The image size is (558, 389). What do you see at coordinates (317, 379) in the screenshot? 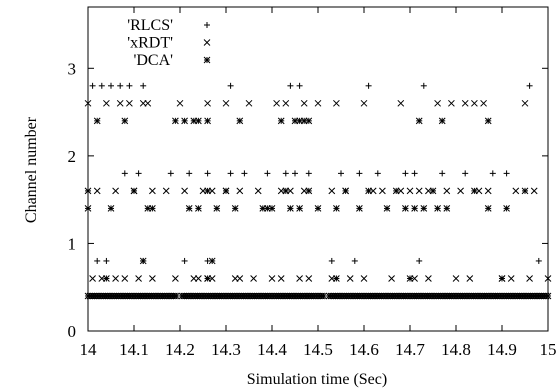
I see `x-axis-label: Simulation time (Sec)` at bounding box center [317, 379].